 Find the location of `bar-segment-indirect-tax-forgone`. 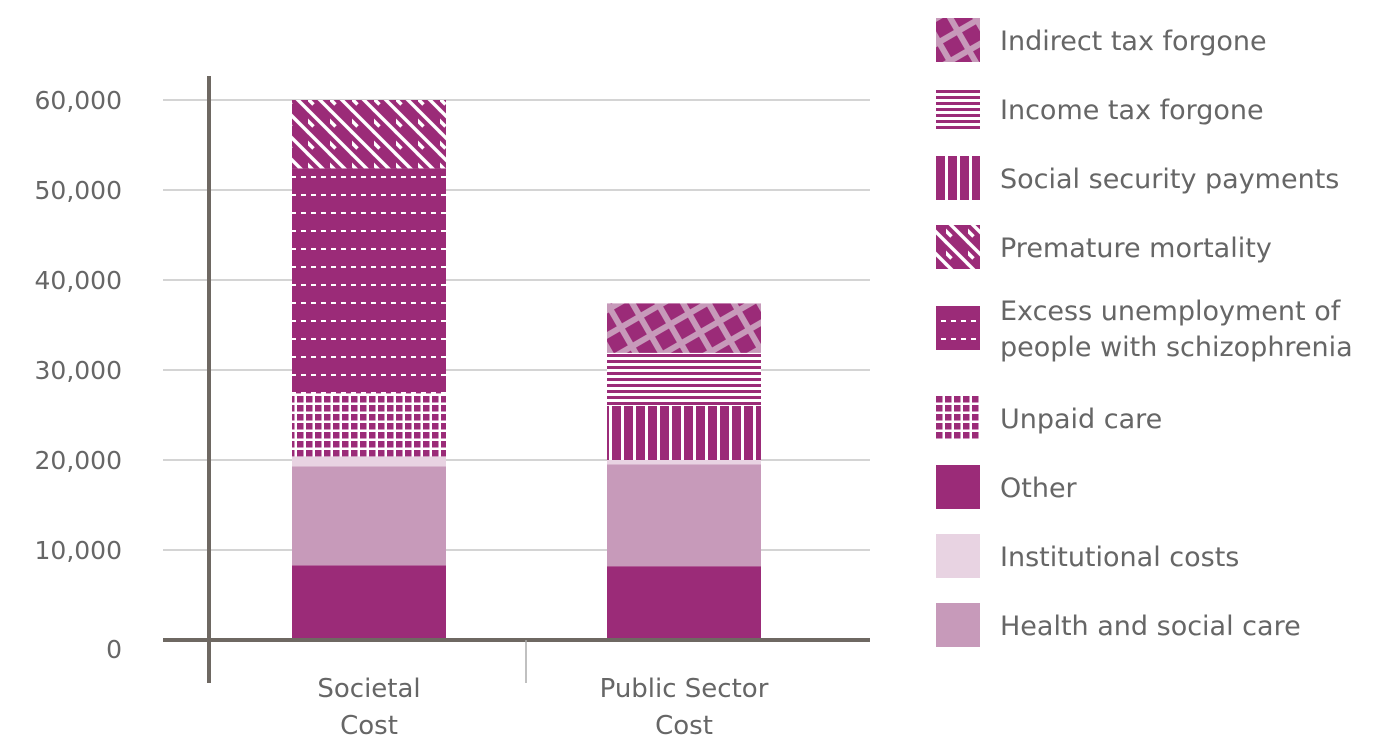

bar-segment-indirect-tax-forgone is located at coordinates (684, 328).